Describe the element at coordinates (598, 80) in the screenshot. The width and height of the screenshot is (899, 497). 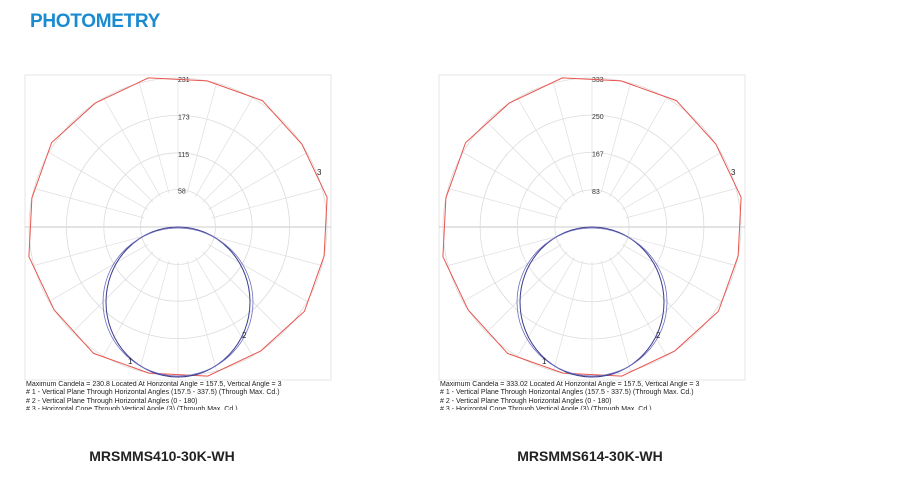
I see `ring-label: 333` at that location.